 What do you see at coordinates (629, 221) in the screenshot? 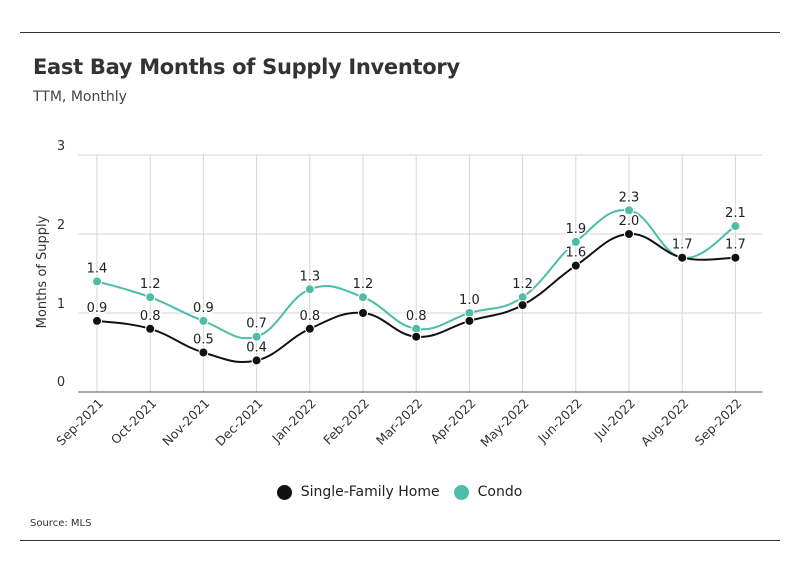
I see `data-label-single-family: 2.0` at bounding box center [629, 221].